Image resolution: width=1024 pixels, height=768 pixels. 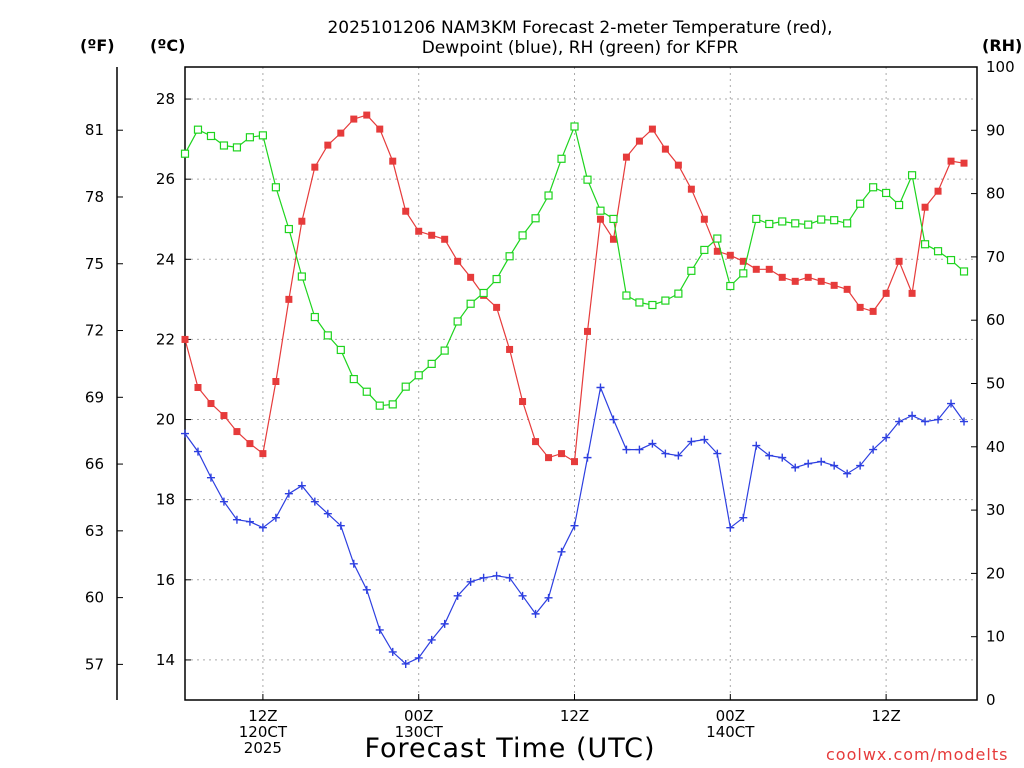 What do you see at coordinates (580, 48) in the screenshot?
I see `chart-title-line-2: Dewpoint (blue), RH (green) for KFPR` at bounding box center [580, 48].